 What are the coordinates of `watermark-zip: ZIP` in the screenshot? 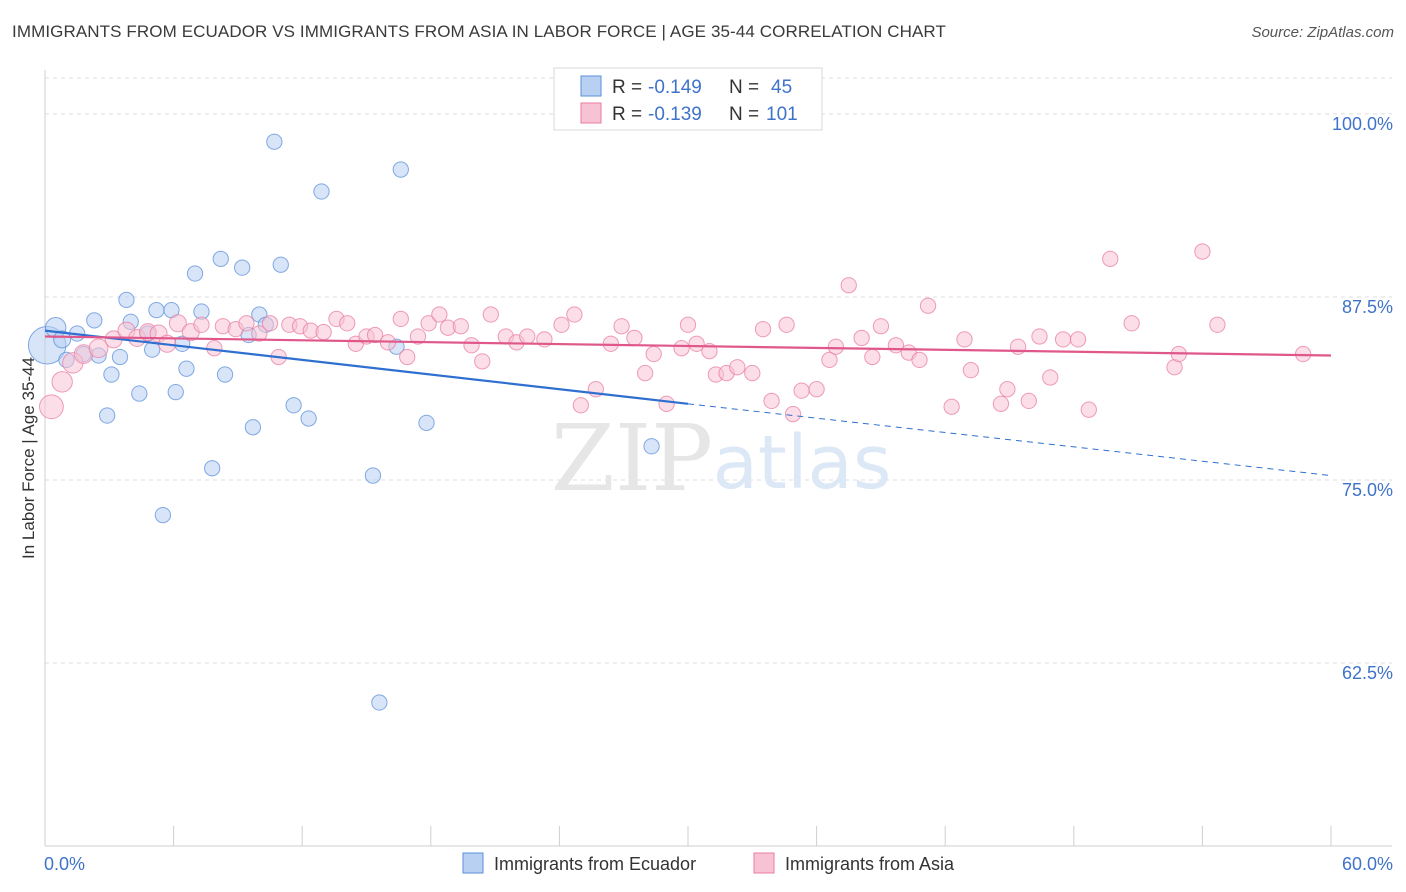 It's located at (632, 458).